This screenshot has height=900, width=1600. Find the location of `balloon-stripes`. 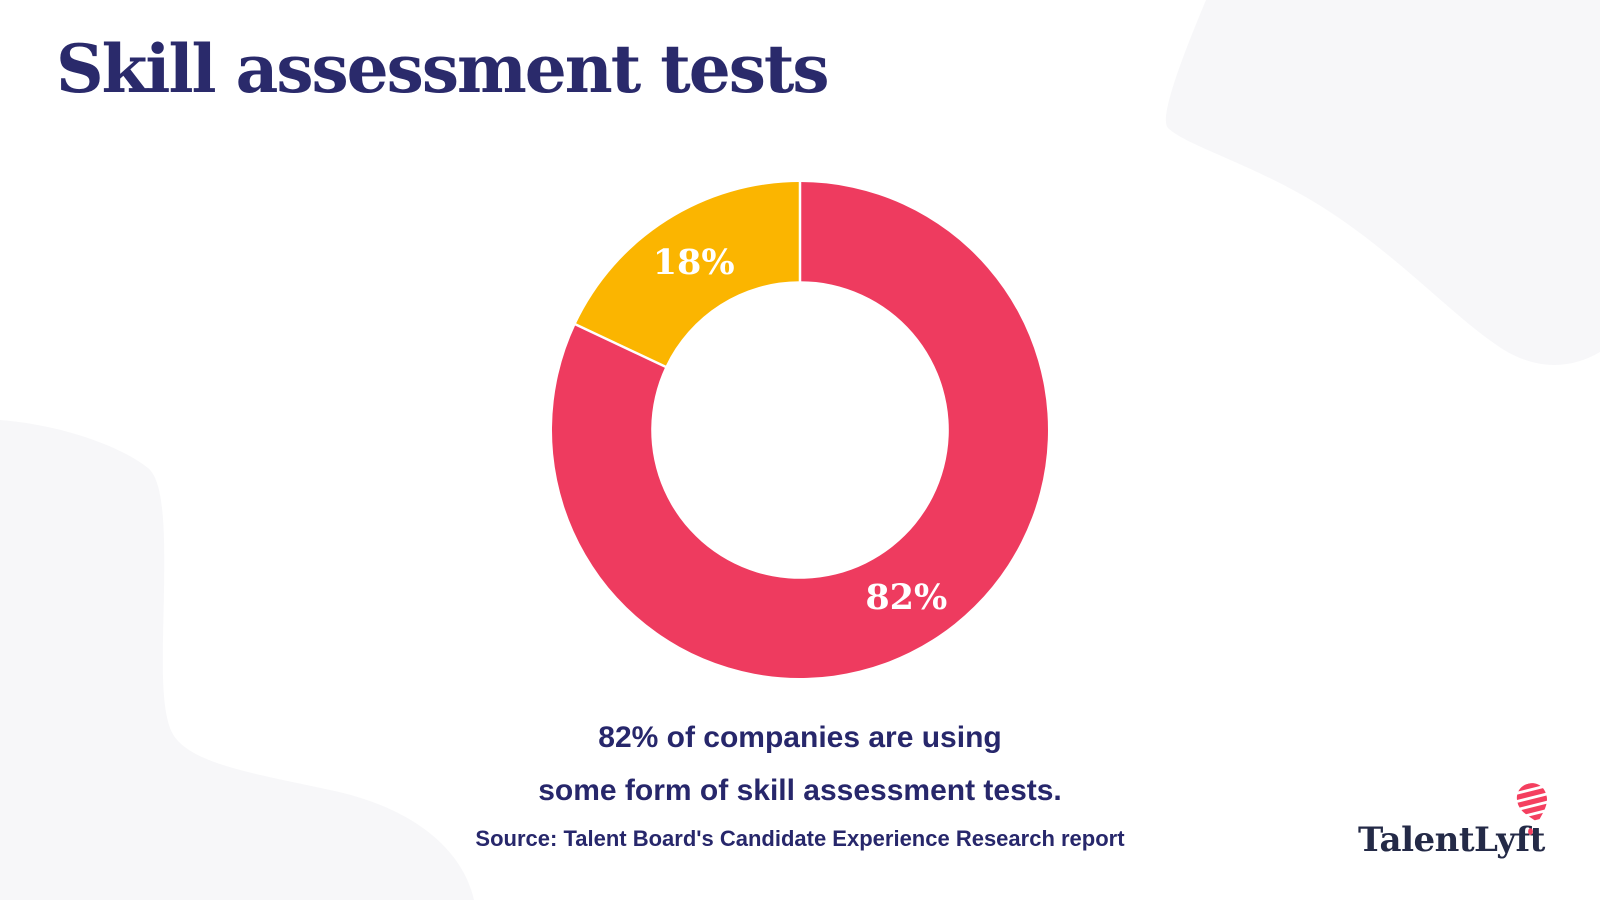

balloon-stripes is located at coordinates (1533, 804).